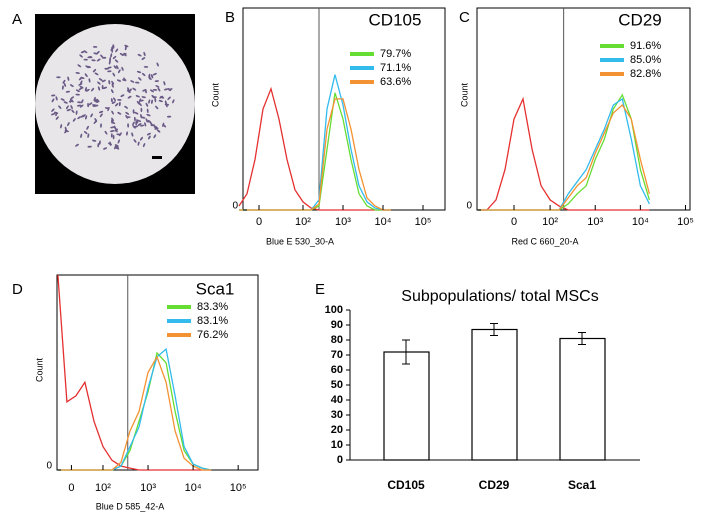 The width and height of the screenshot is (704, 516). What do you see at coordinates (193, 488) in the screenshot?
I see `x-tick-label: 10⁴` at bounding box center [193, 488].